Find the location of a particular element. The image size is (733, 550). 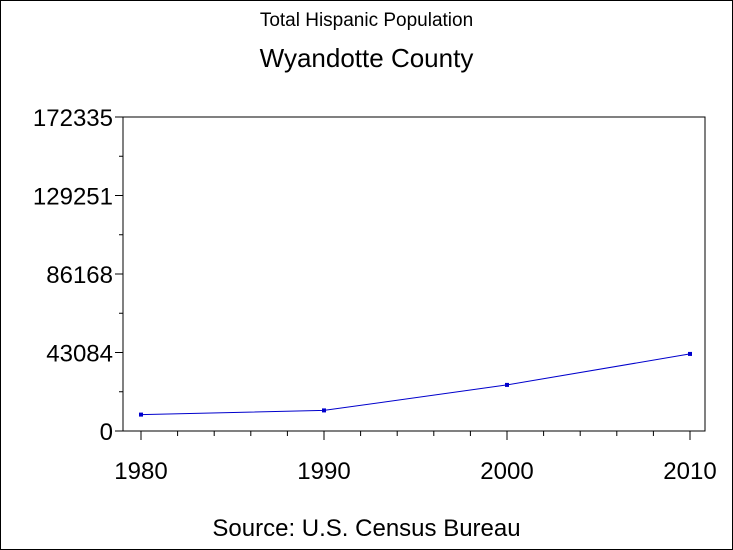

y-tick-label: 0 is located at coordinates (106, 432).